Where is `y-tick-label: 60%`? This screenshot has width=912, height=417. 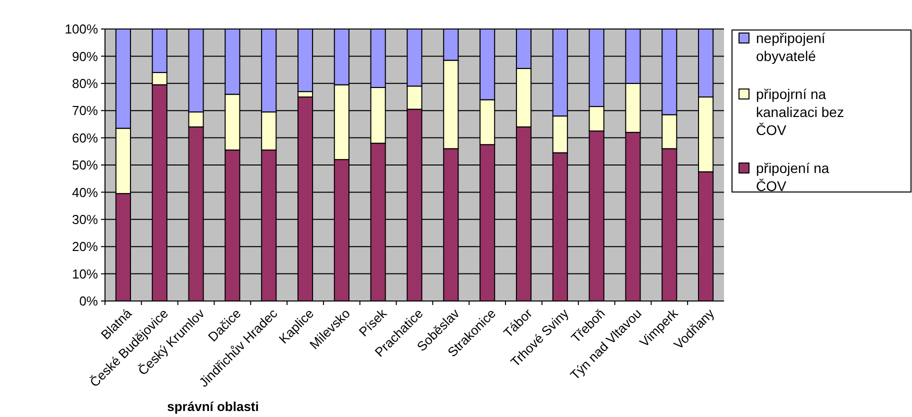 y-tick-label: 60% is located at coordinates (85, 138).